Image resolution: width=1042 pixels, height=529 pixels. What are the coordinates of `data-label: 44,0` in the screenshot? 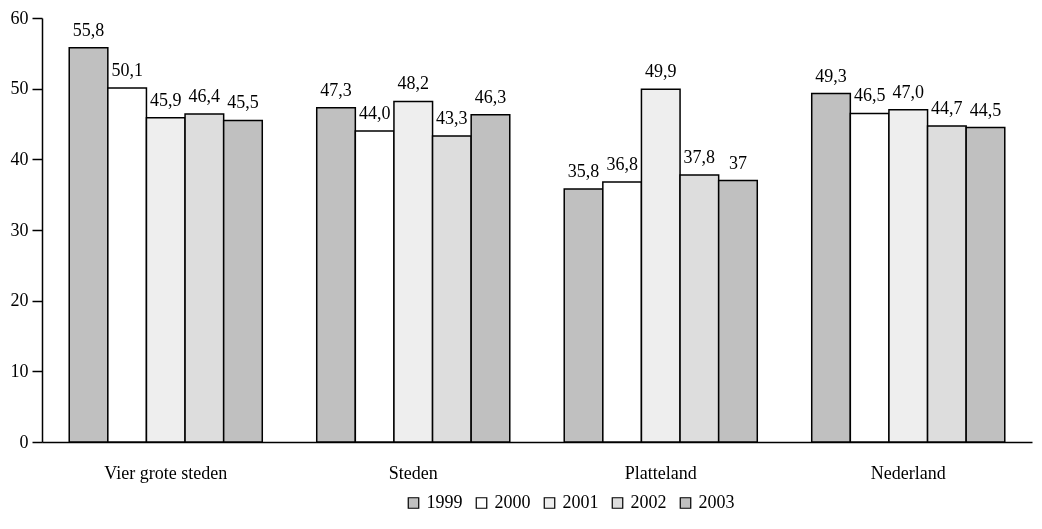 It's located at (374, 113).